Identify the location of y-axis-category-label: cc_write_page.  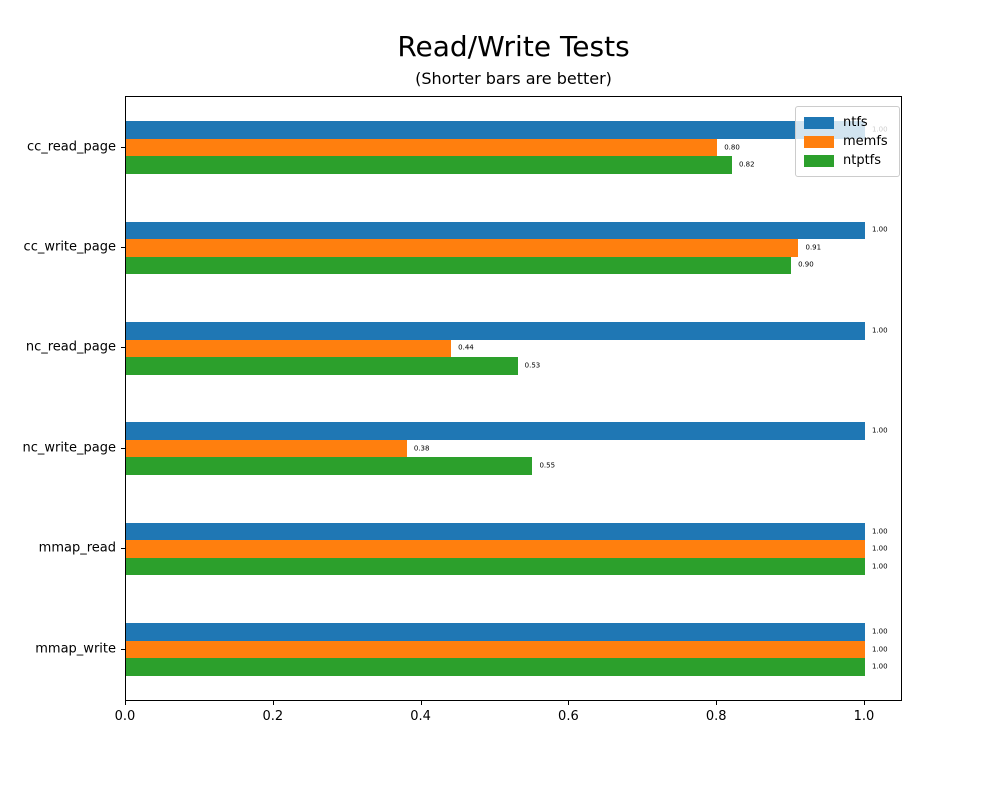
(69, 247).